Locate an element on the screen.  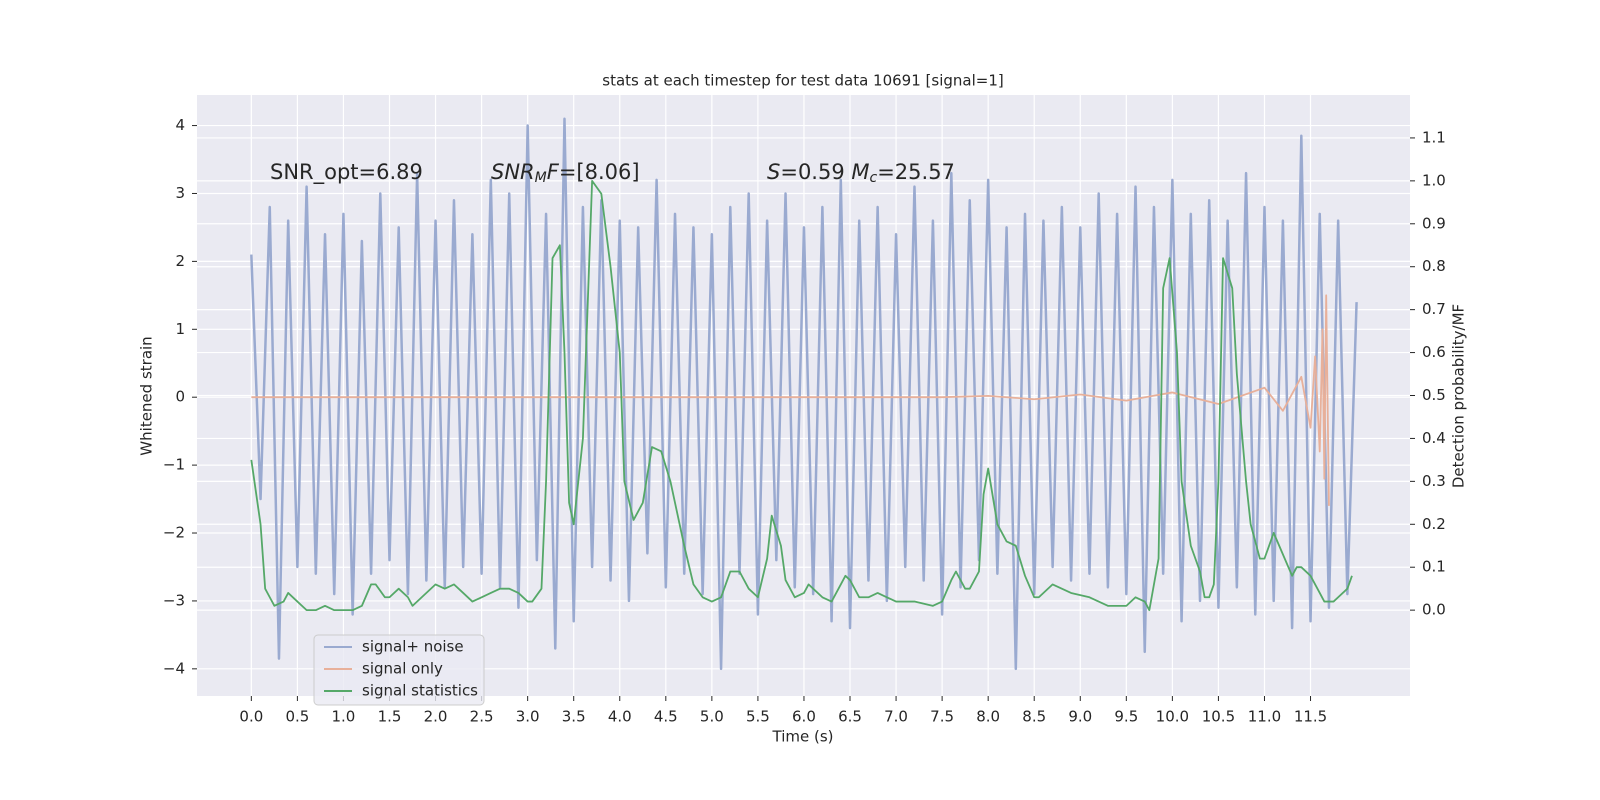
x-tick-label: 4.5 is located at coordinates (666, 717).